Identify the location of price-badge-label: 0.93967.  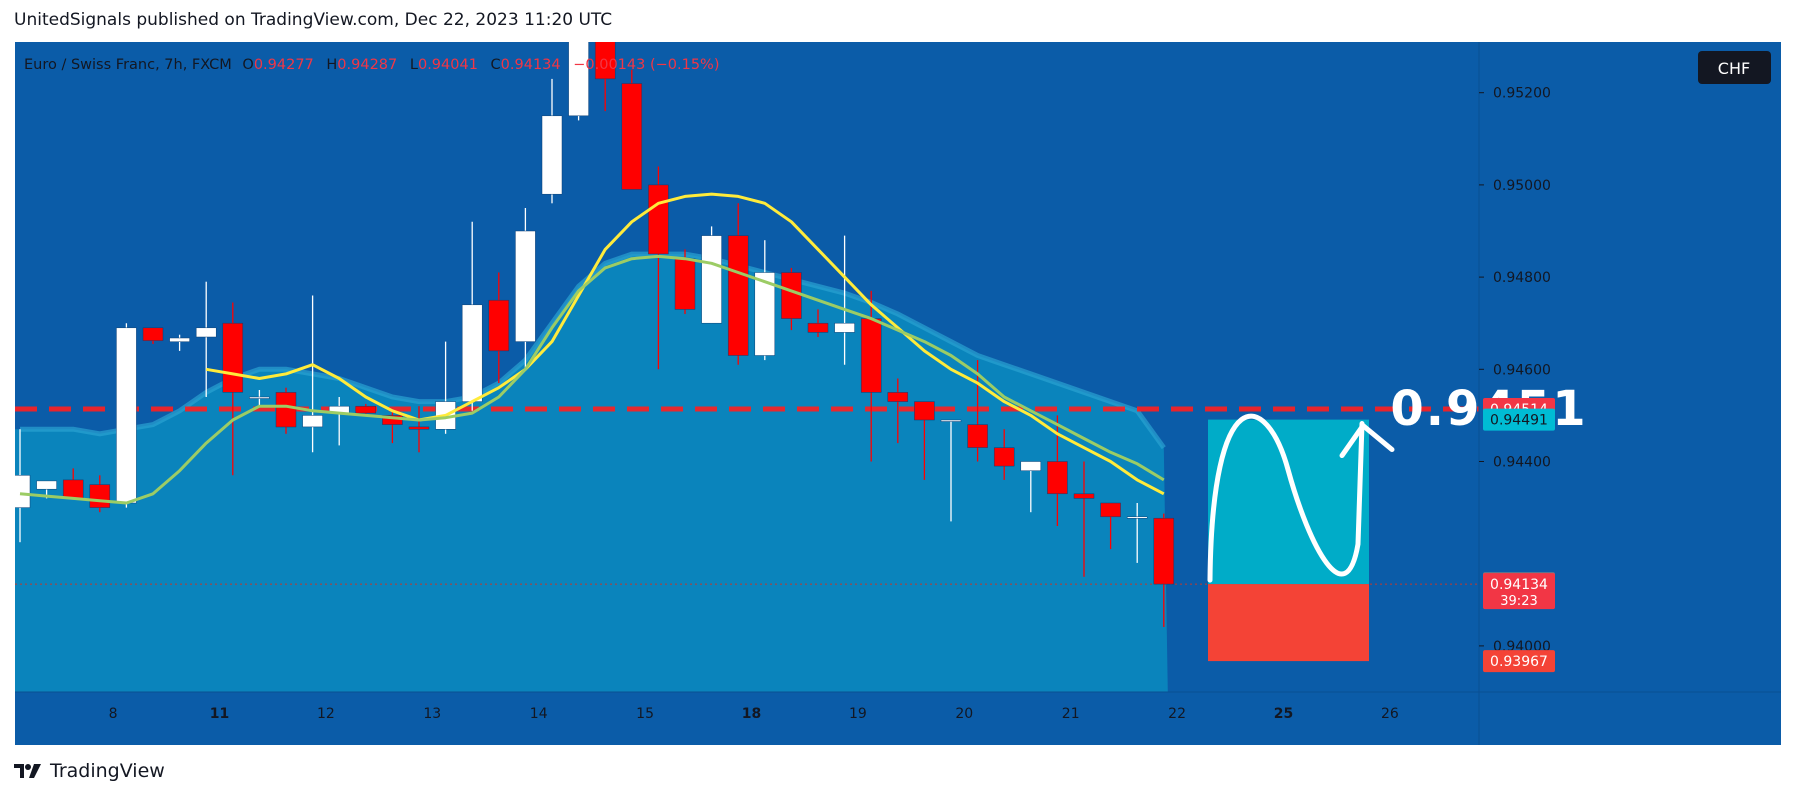
(1519, 662).